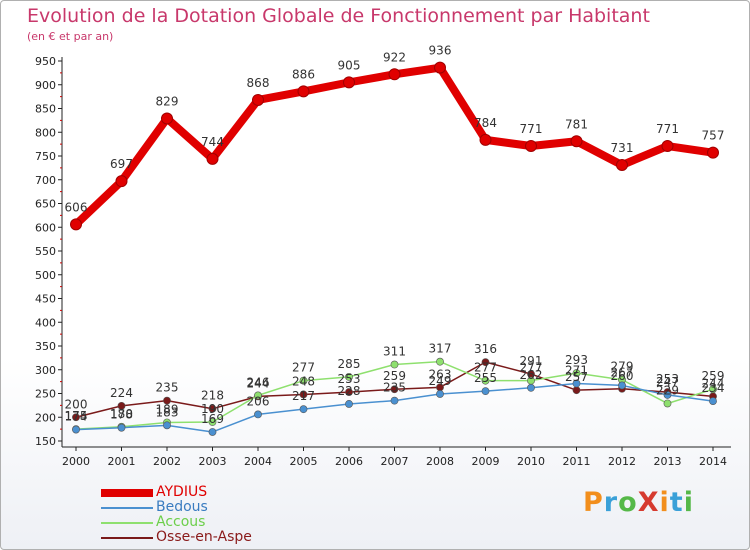 The image size is (750, 550). I want to click on data-label: 235, so click(167, 388).